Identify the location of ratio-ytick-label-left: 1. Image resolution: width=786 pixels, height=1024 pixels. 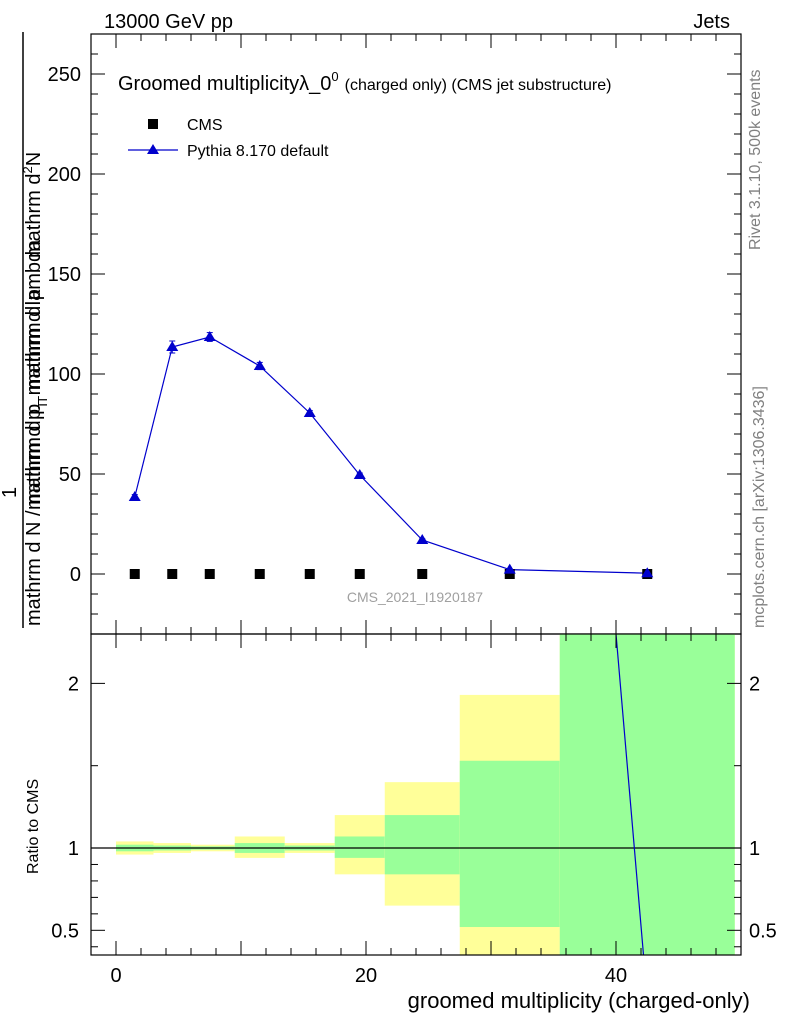
(73, 849).